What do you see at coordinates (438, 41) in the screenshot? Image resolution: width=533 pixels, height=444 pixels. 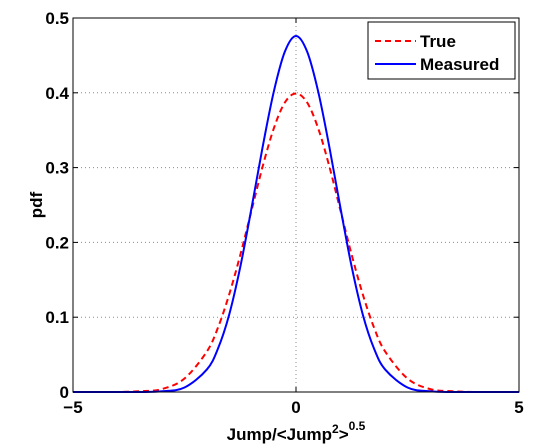 I see `legend-label-true: True` at bounding box center [438, 41].